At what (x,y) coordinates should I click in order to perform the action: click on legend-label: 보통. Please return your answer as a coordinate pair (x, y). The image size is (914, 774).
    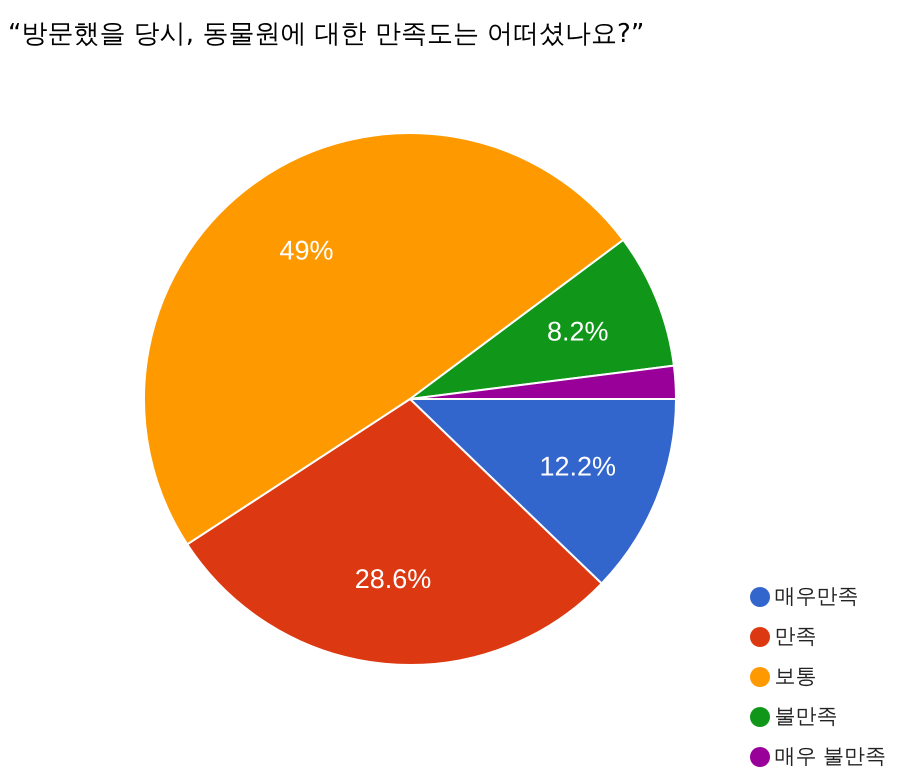
    Looking at the image, I should click on (795, 676).